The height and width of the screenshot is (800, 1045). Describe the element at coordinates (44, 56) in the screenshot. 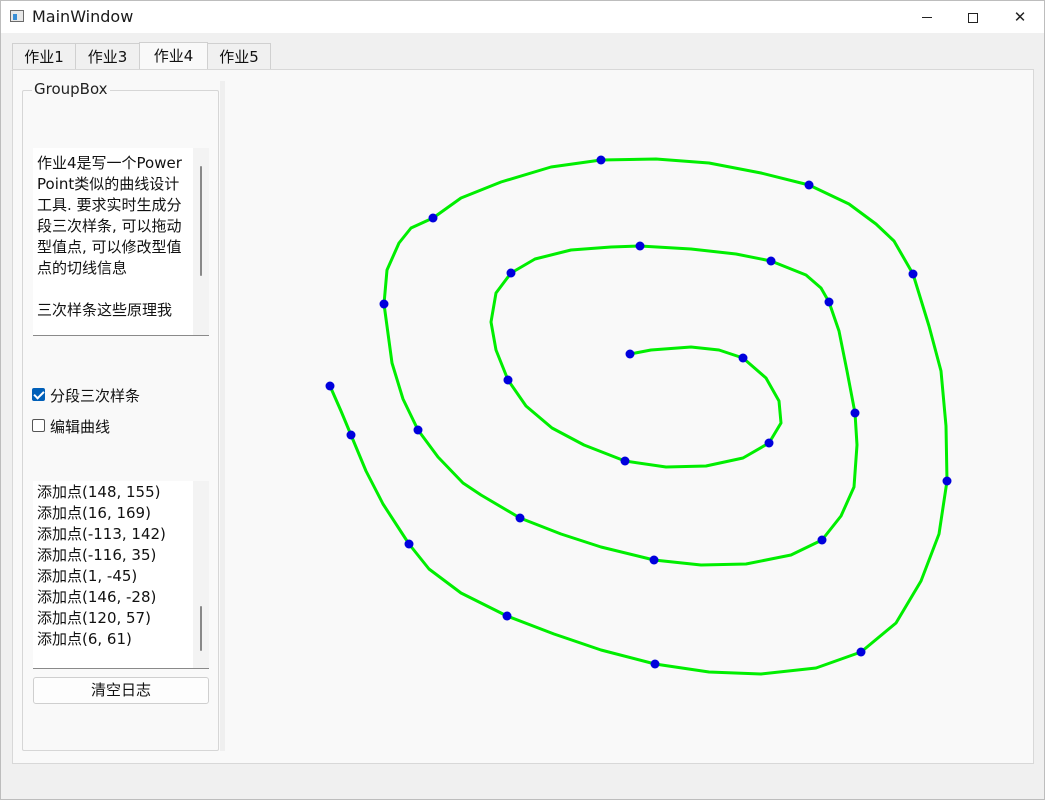

I see `tab-hw1: 作业1` at that location.